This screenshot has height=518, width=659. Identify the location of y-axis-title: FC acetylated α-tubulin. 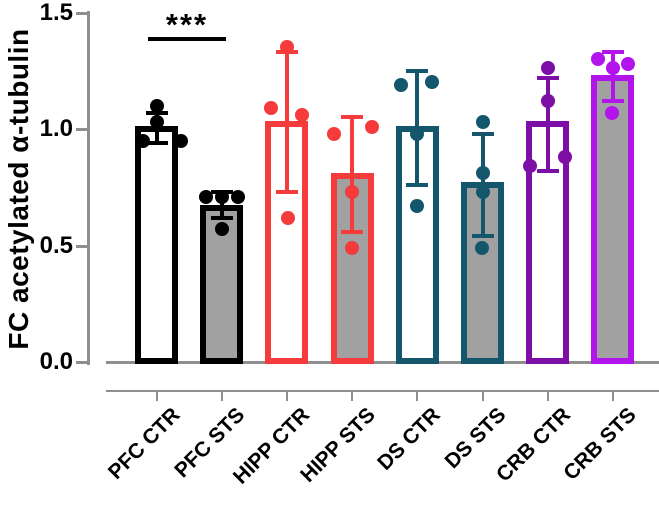
(18, 189).